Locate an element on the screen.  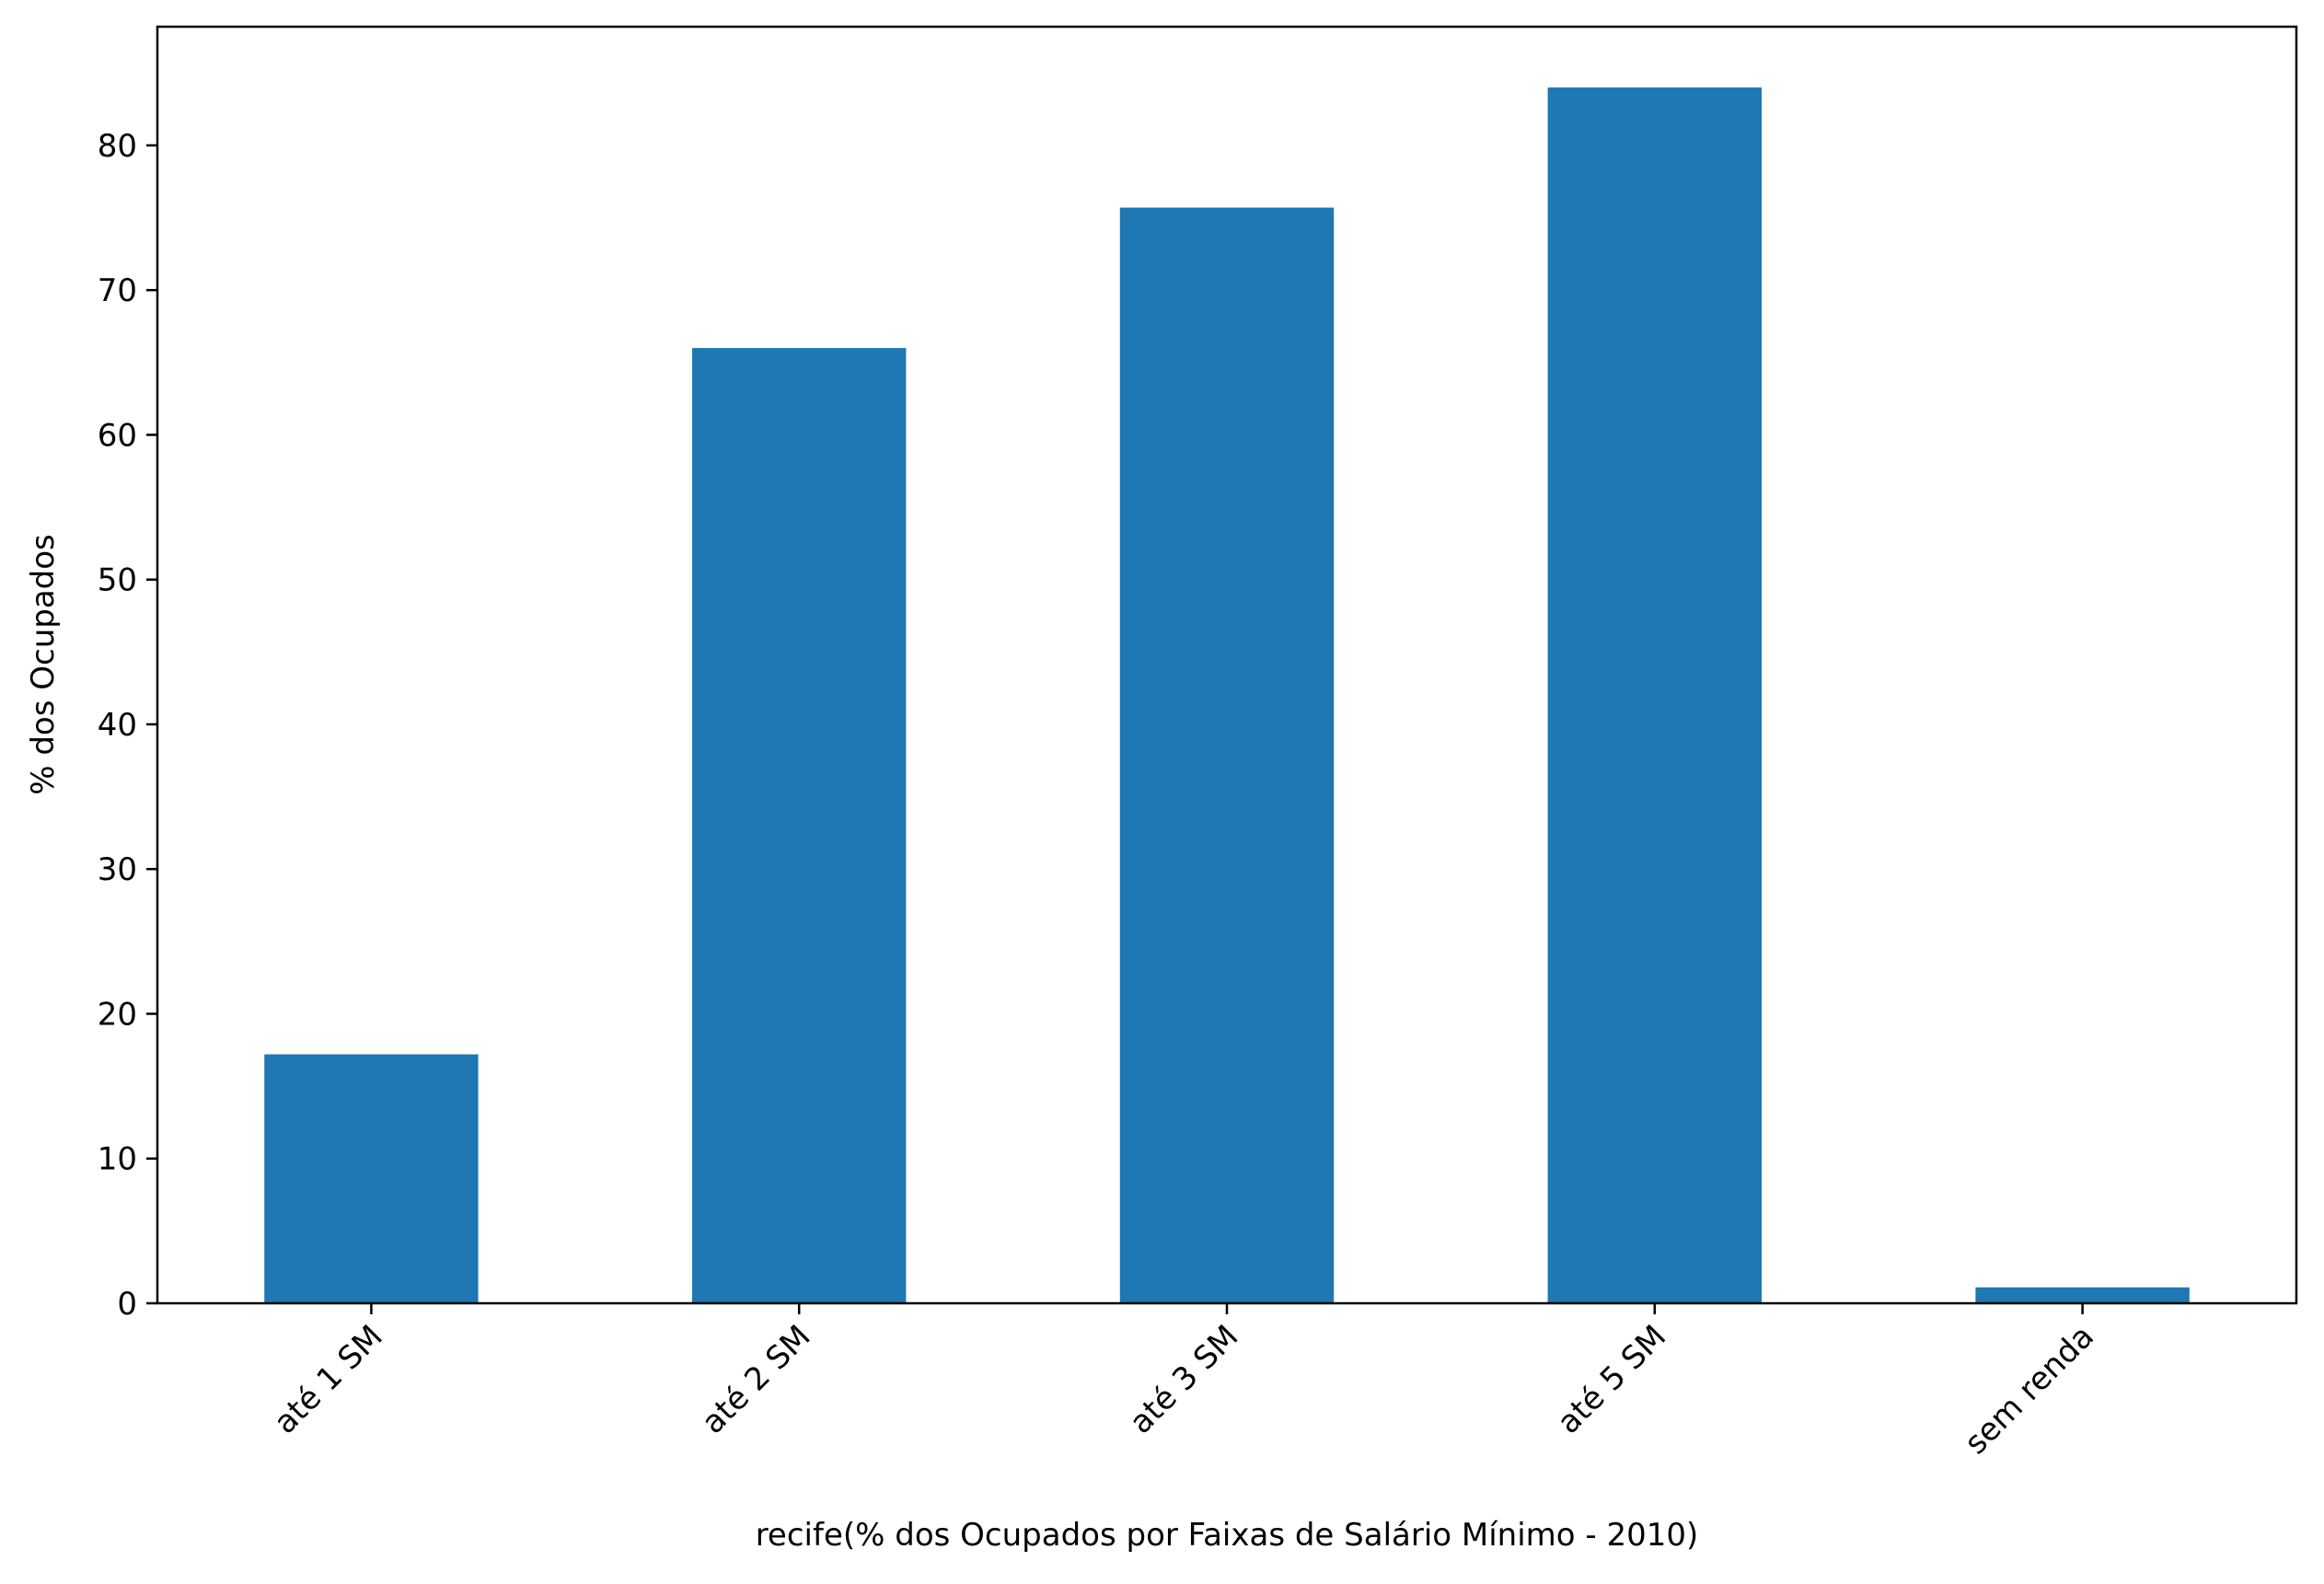
y-tick-label: 30 is located at coordinates (117, 870).